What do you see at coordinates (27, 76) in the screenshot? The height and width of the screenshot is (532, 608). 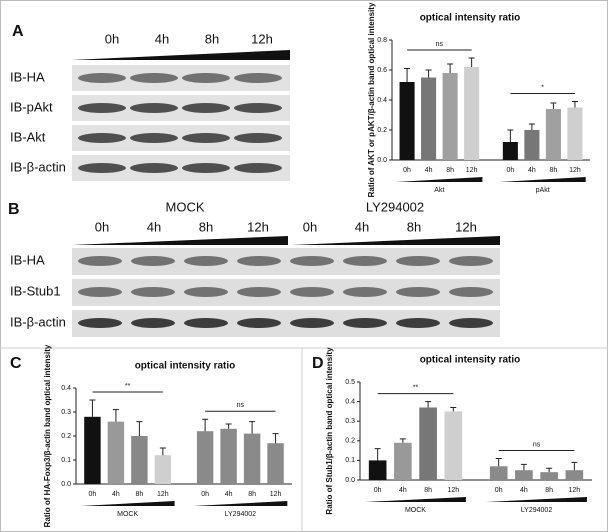 I see `row-label: IB-HA` at bounding box center [27, 76].